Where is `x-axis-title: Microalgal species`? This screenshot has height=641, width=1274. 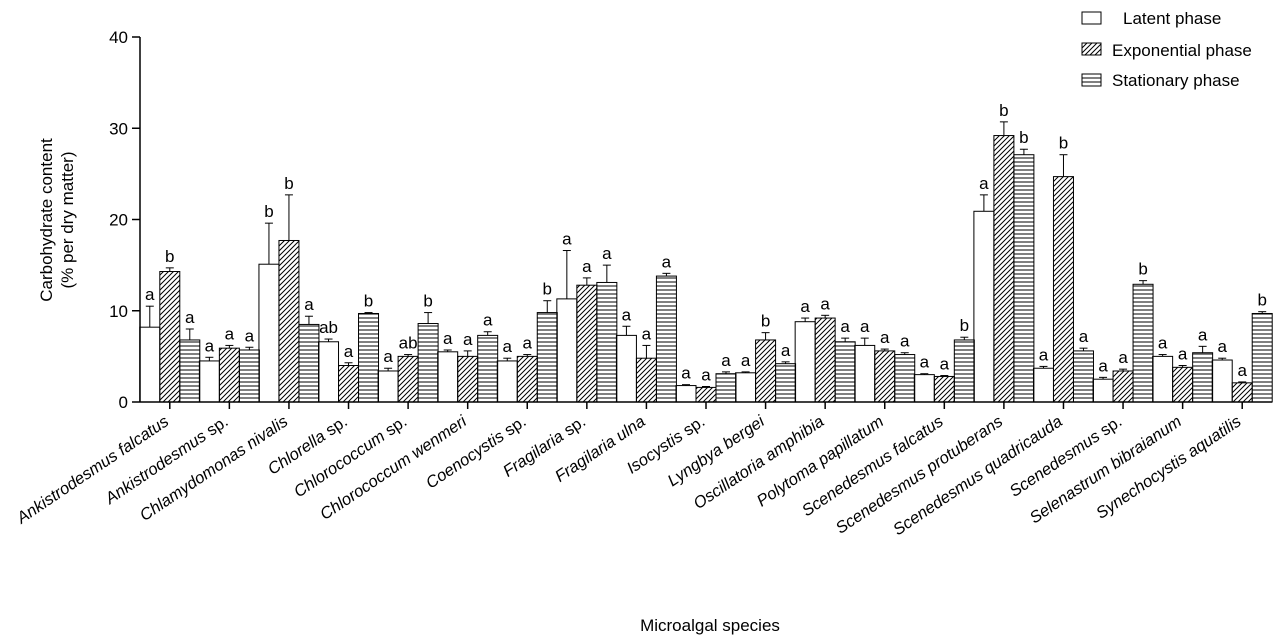 x-axis-title: Microalgal species is located at coordinates (710, 625).